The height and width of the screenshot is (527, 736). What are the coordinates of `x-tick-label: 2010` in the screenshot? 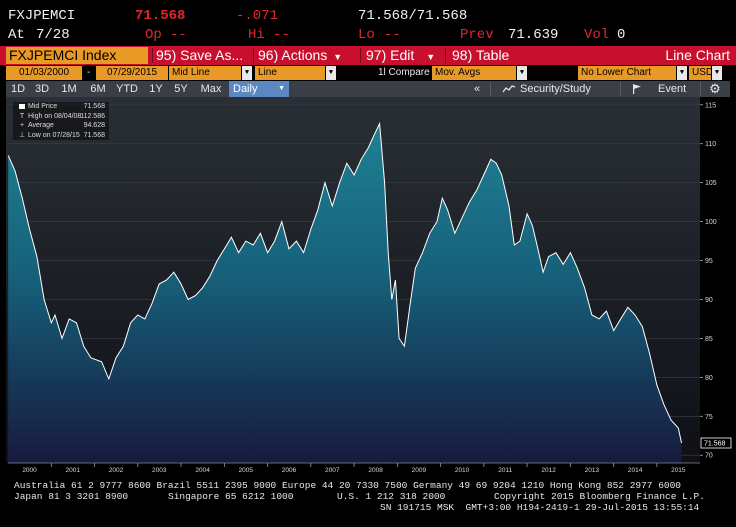 It's located at (462, 470).